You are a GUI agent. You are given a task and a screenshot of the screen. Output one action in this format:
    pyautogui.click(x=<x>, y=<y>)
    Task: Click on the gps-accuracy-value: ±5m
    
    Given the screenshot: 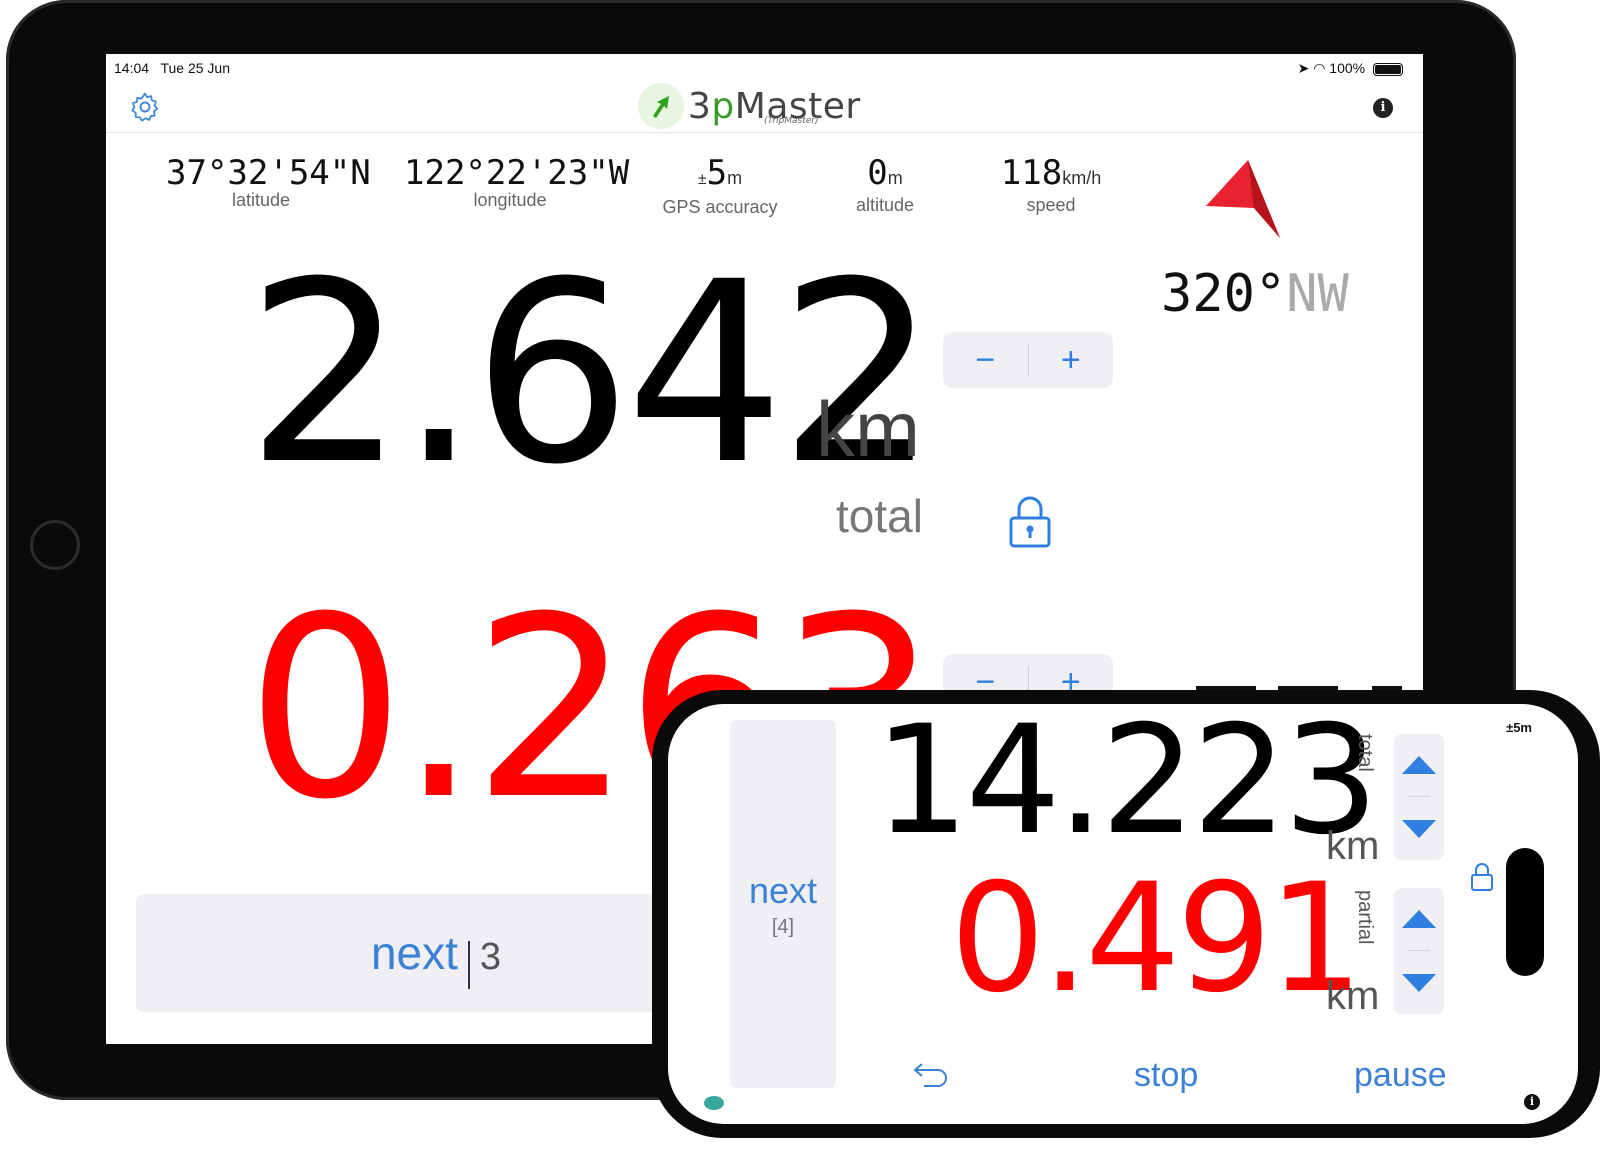 What is the action you would take?
    pyautogui.click(x=1519, y=727)
    